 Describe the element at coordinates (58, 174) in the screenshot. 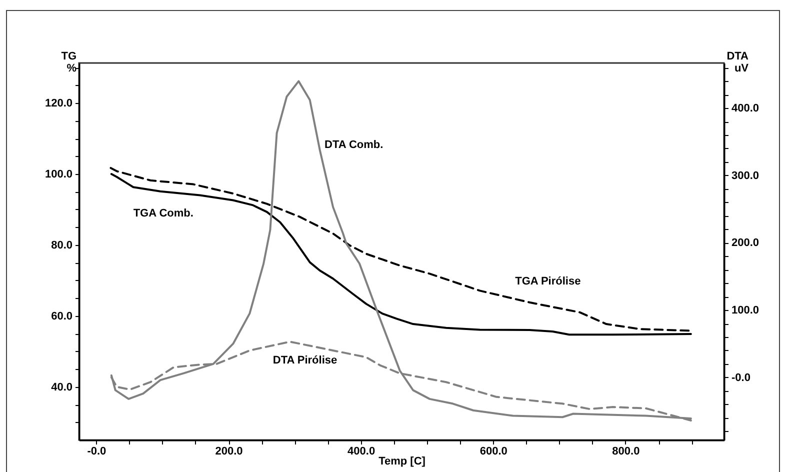

I see `y-tick-label: 100.0` at that location.